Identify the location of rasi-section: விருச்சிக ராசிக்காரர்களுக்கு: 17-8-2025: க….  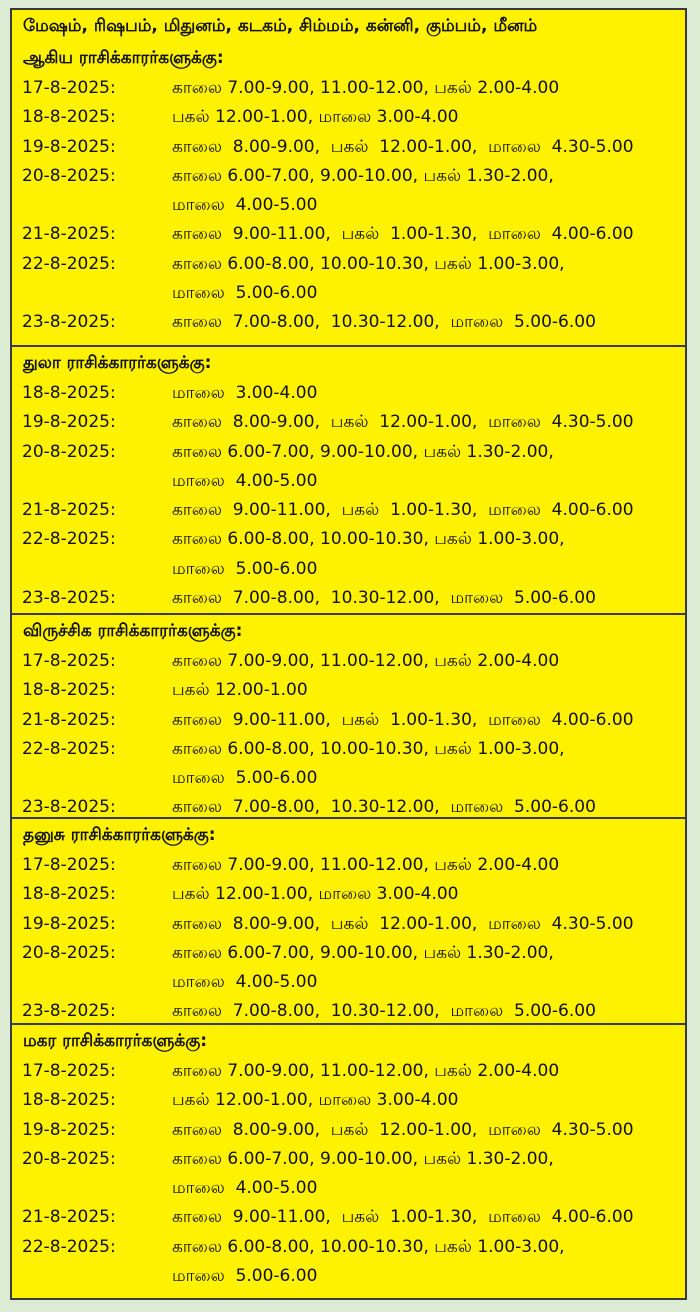
(348, 717).